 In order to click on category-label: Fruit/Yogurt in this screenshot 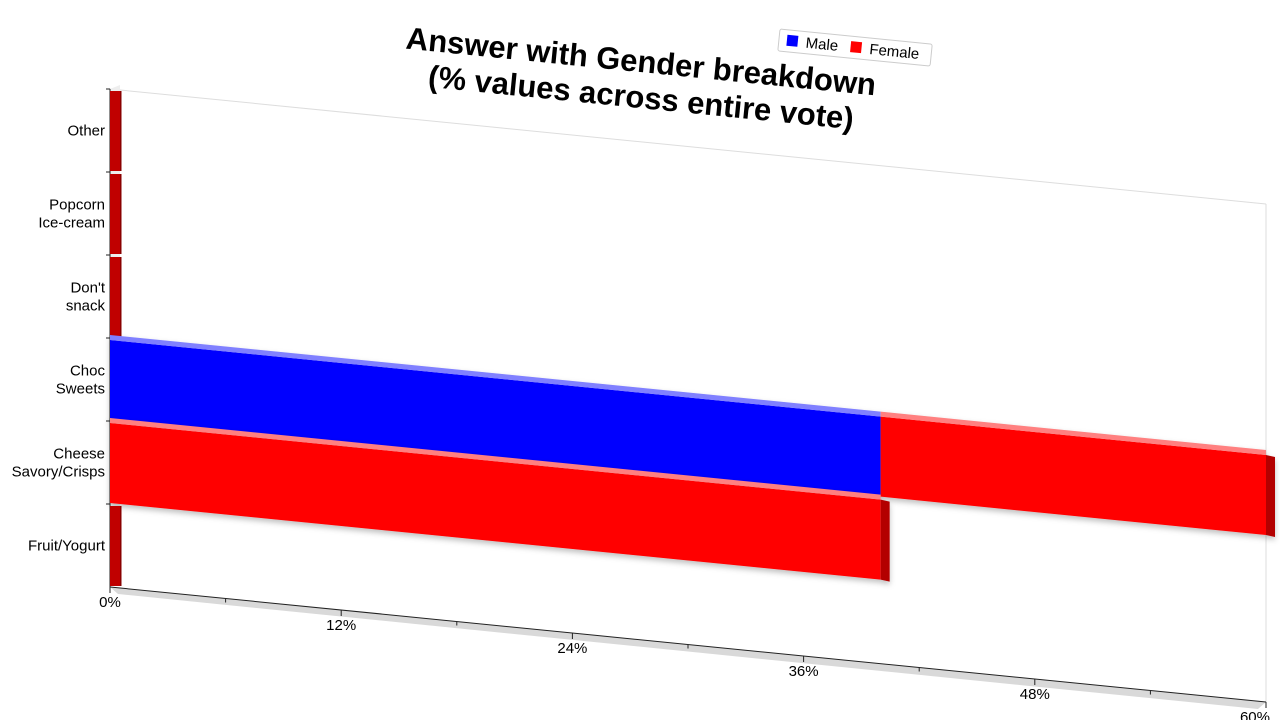, I will do `click(67, 546)`.